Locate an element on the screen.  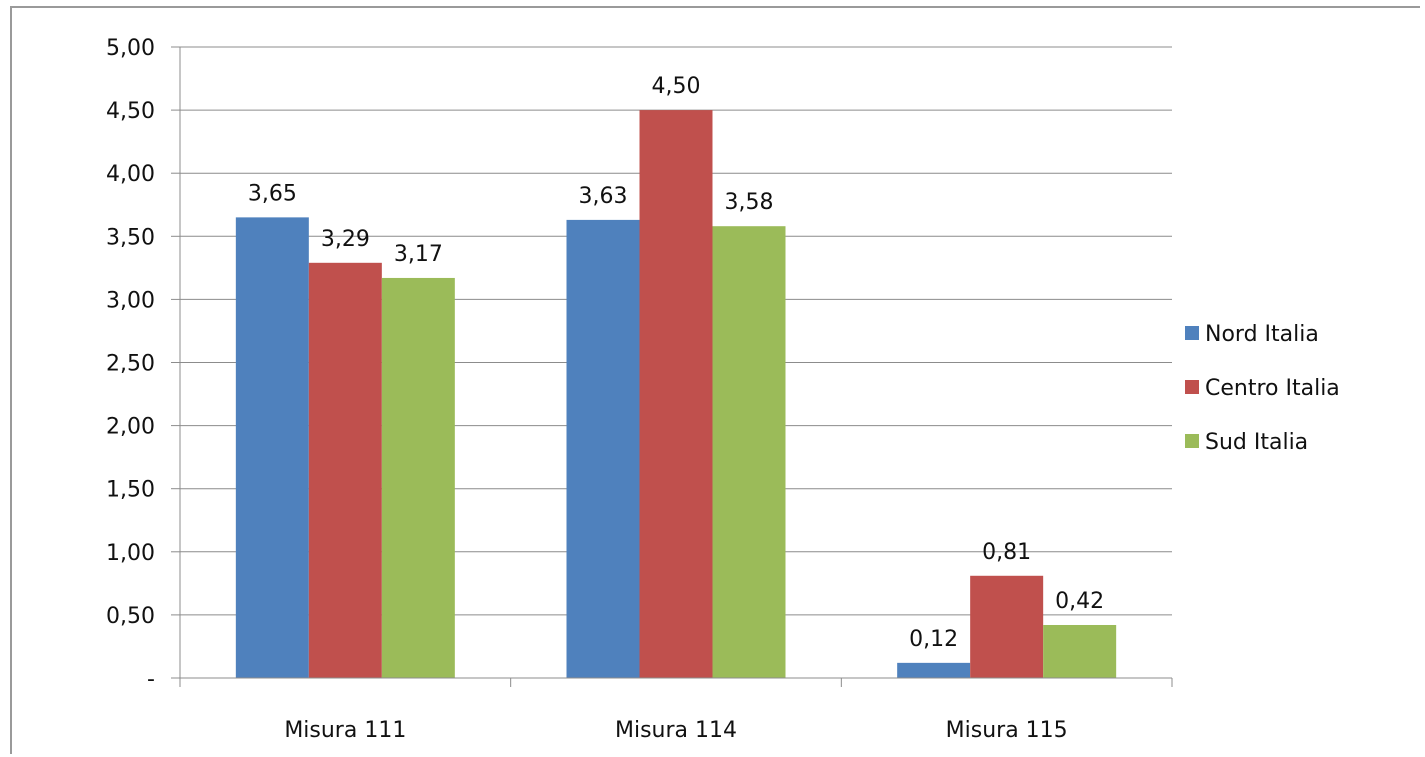
y-tick-label: 1,50 is located at coordinates (130, 490).